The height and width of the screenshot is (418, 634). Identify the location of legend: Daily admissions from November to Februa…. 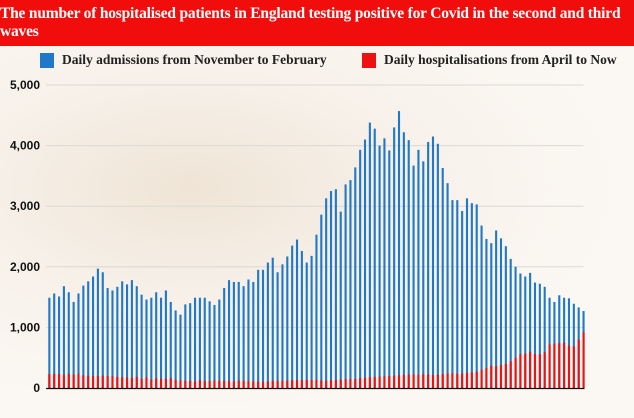
(317, 61).